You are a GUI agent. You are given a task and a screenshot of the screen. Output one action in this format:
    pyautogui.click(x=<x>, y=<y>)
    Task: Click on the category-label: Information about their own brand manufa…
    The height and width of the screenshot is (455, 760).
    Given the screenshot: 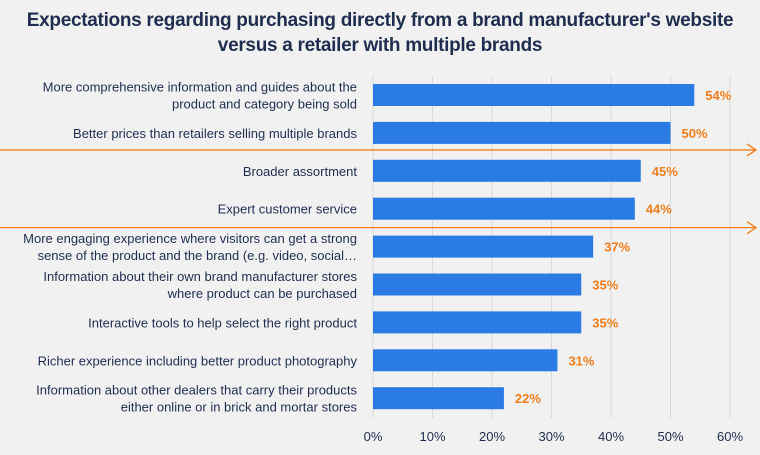 What is the action you would take?
    pyautogui.click(x=200, y=285)
    